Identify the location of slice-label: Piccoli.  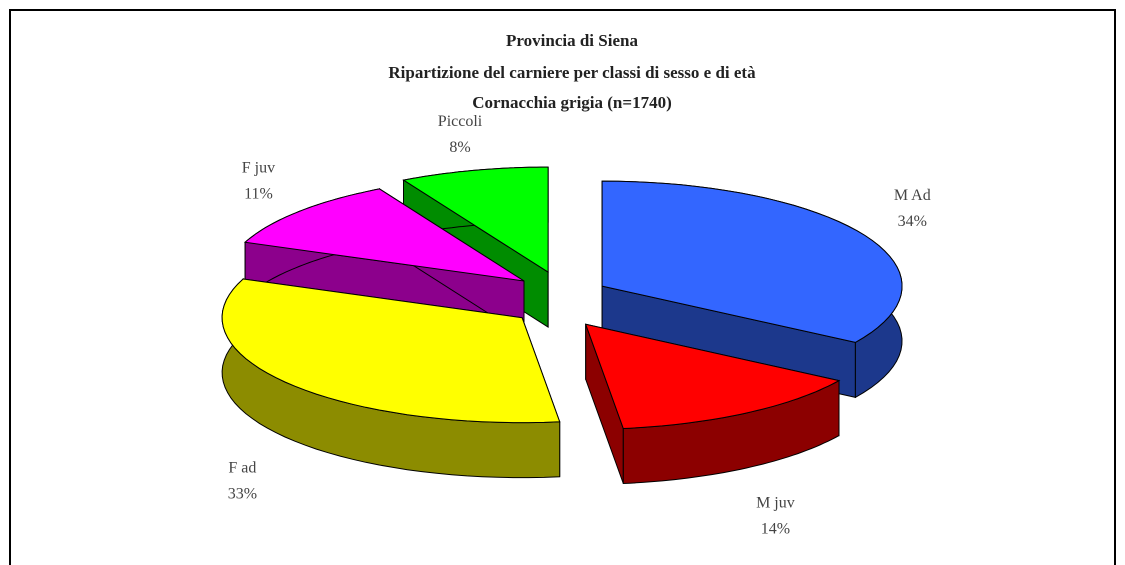
(460, 121).